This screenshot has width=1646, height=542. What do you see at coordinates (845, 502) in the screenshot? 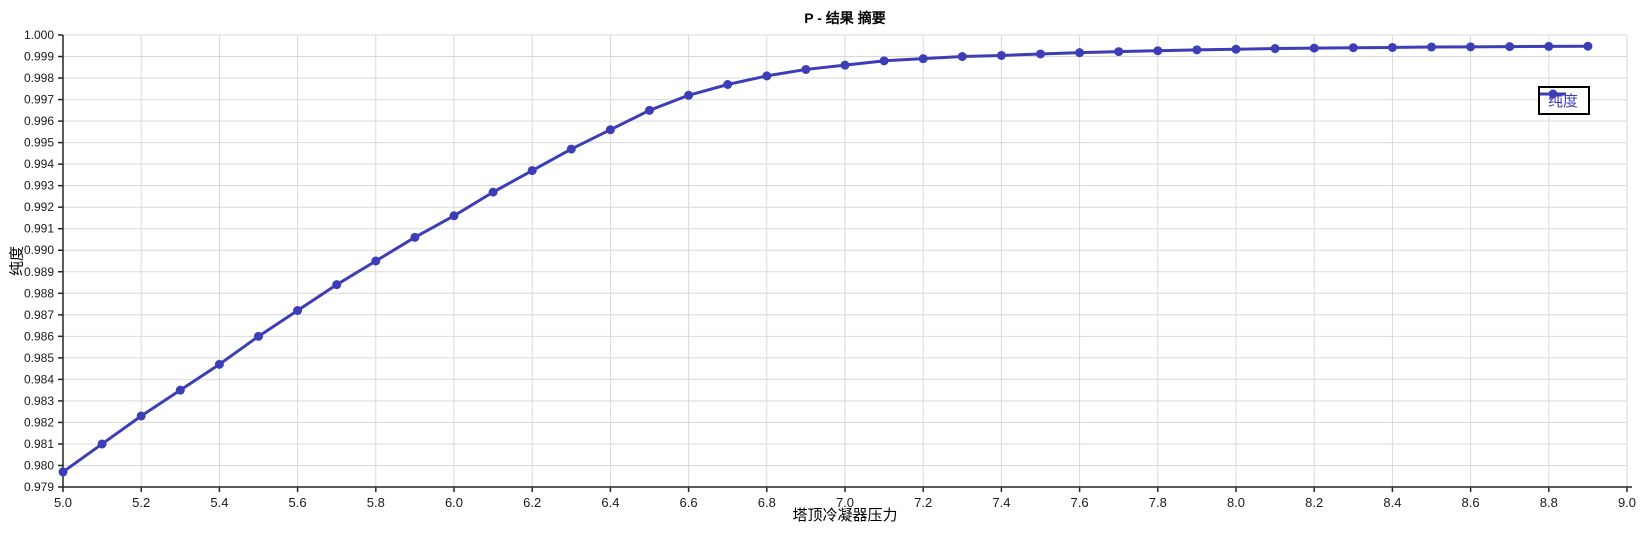
I see `x-tick-label: 7.0` at bounding box center [845, 502].